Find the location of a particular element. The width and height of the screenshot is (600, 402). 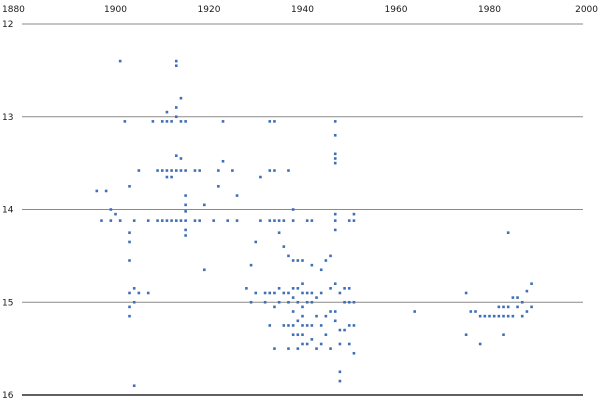

y-tick-label: 14 is located at coordinates (8, 211).